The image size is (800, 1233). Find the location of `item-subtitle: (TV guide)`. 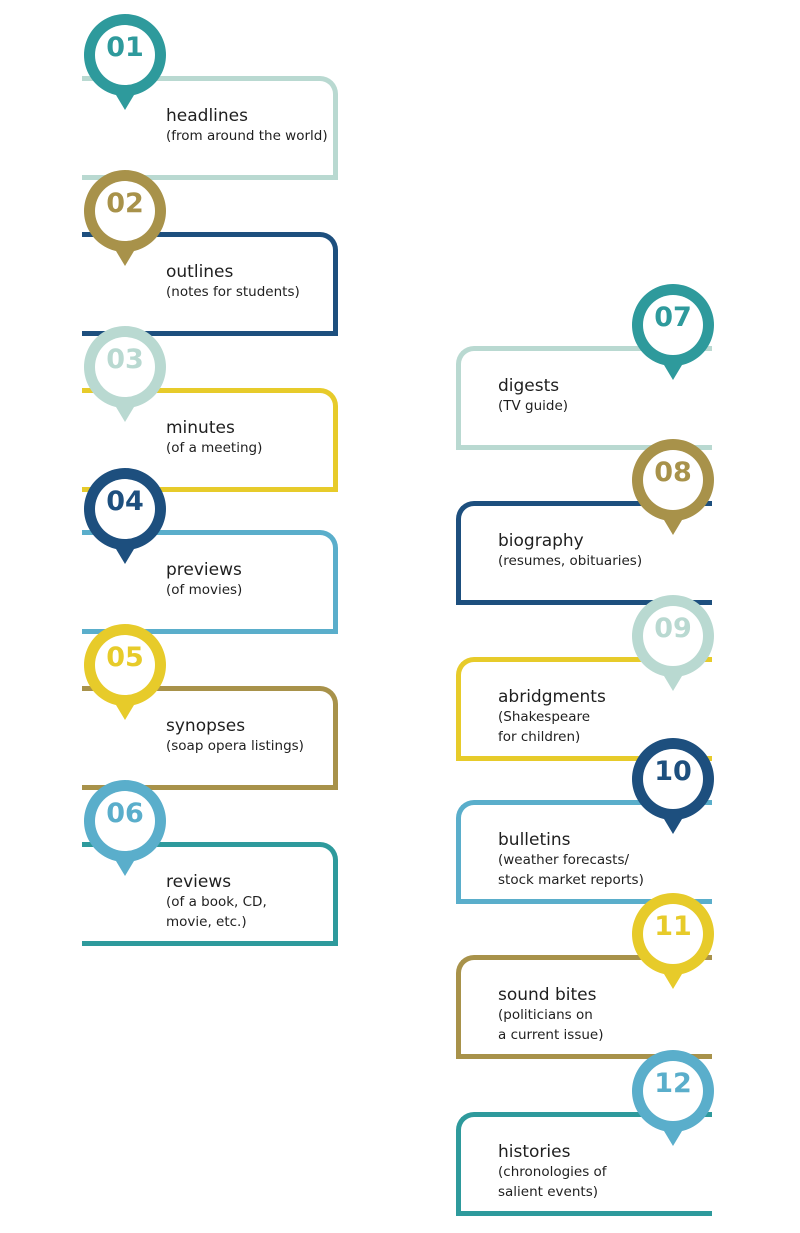

item-subtitle: (TV guide) is located at coordinates (533, 406).